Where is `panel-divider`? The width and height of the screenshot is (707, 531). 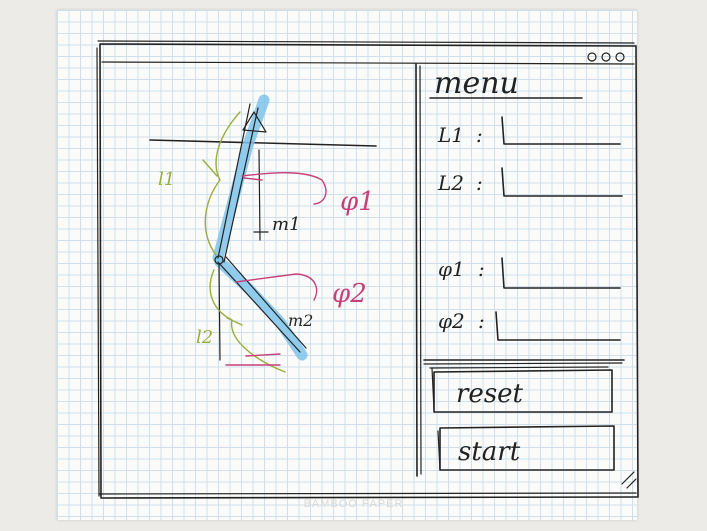
panel-divider is located at coordinates (416, 270).